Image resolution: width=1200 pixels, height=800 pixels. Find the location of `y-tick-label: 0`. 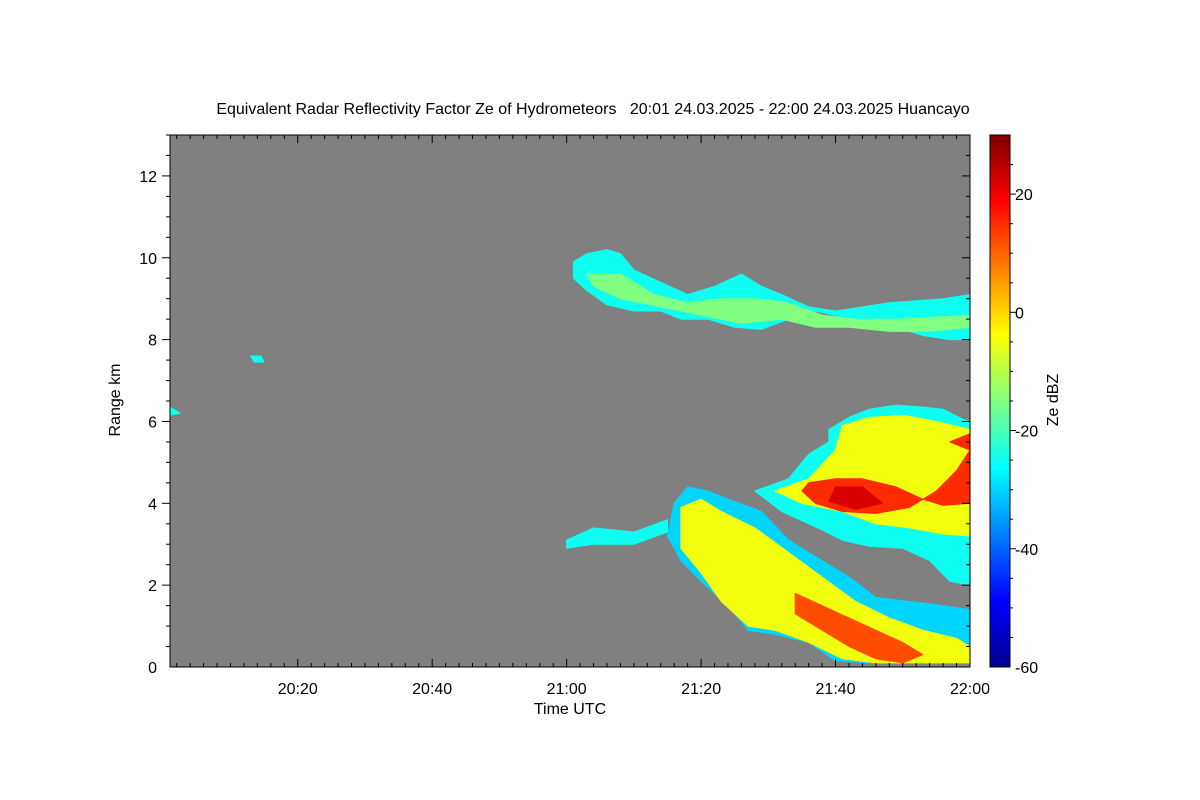

y-tick-label: 0 is located at coordinates (152, 668).